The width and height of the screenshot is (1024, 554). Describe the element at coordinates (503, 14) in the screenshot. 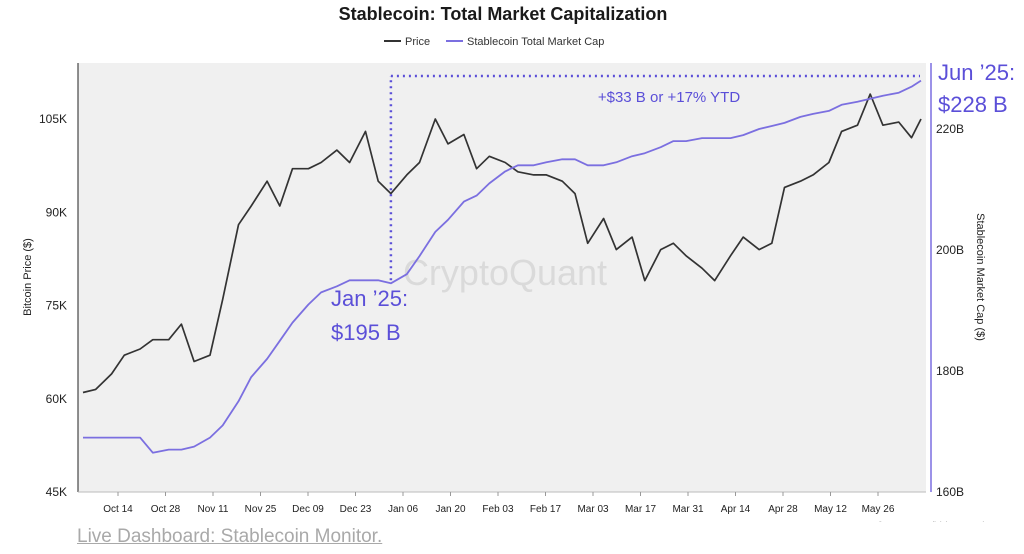

I see `chart-title: Stablecoin: Total Market Capitalization` at that location.